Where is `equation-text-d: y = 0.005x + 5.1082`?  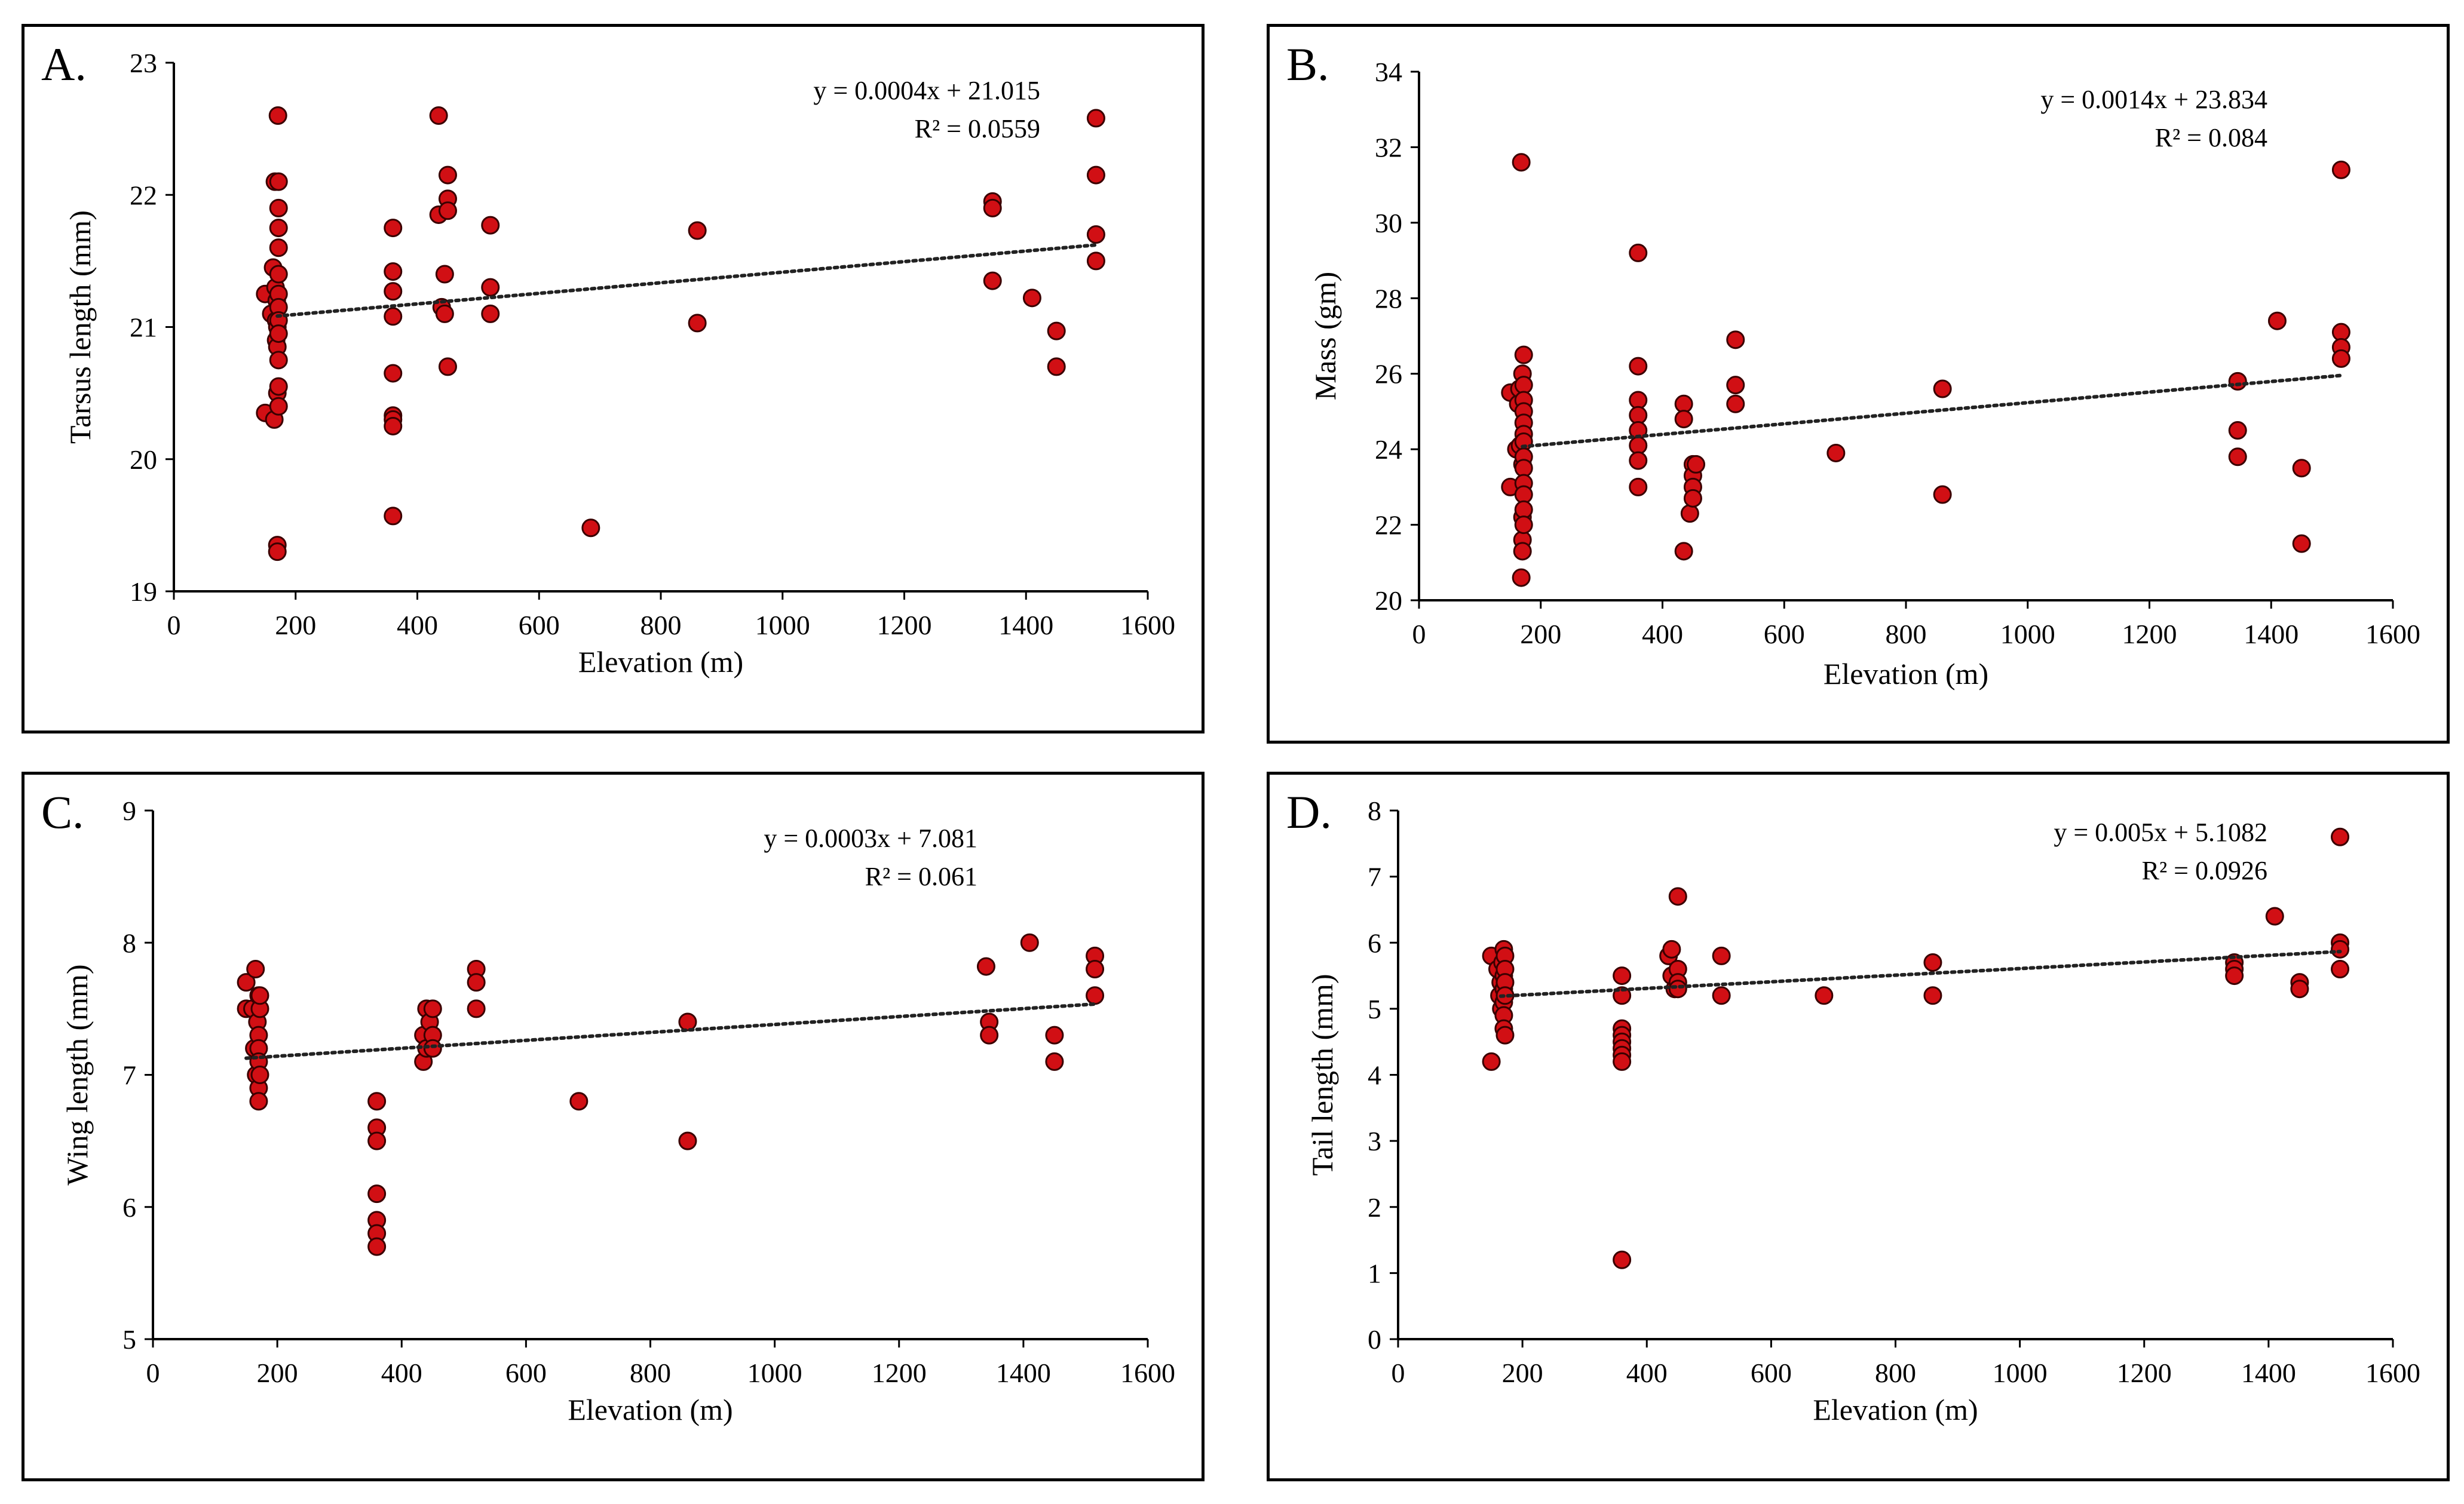
equation-text-d: y = 0.005x + 5.1082 is located at coordinates (2160, 832).